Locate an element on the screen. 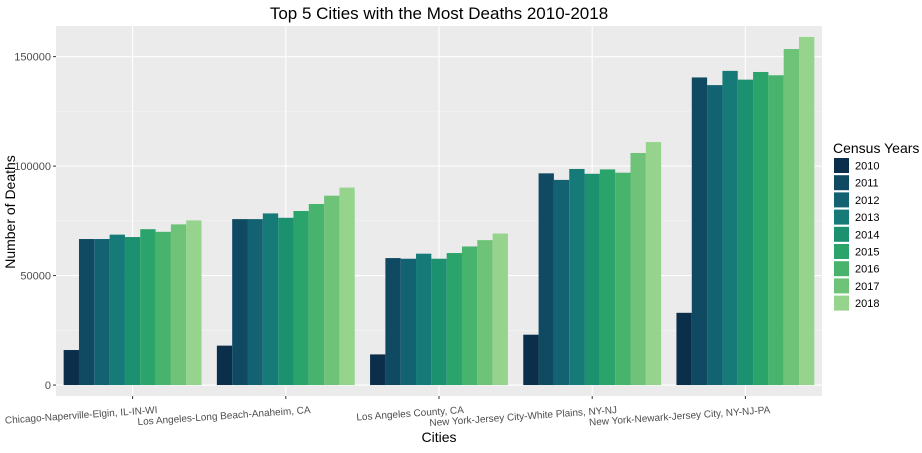 The height and width of the screenshot is (453, 922). legend-label-2017: 2017 is located at coordinates (867, 287).